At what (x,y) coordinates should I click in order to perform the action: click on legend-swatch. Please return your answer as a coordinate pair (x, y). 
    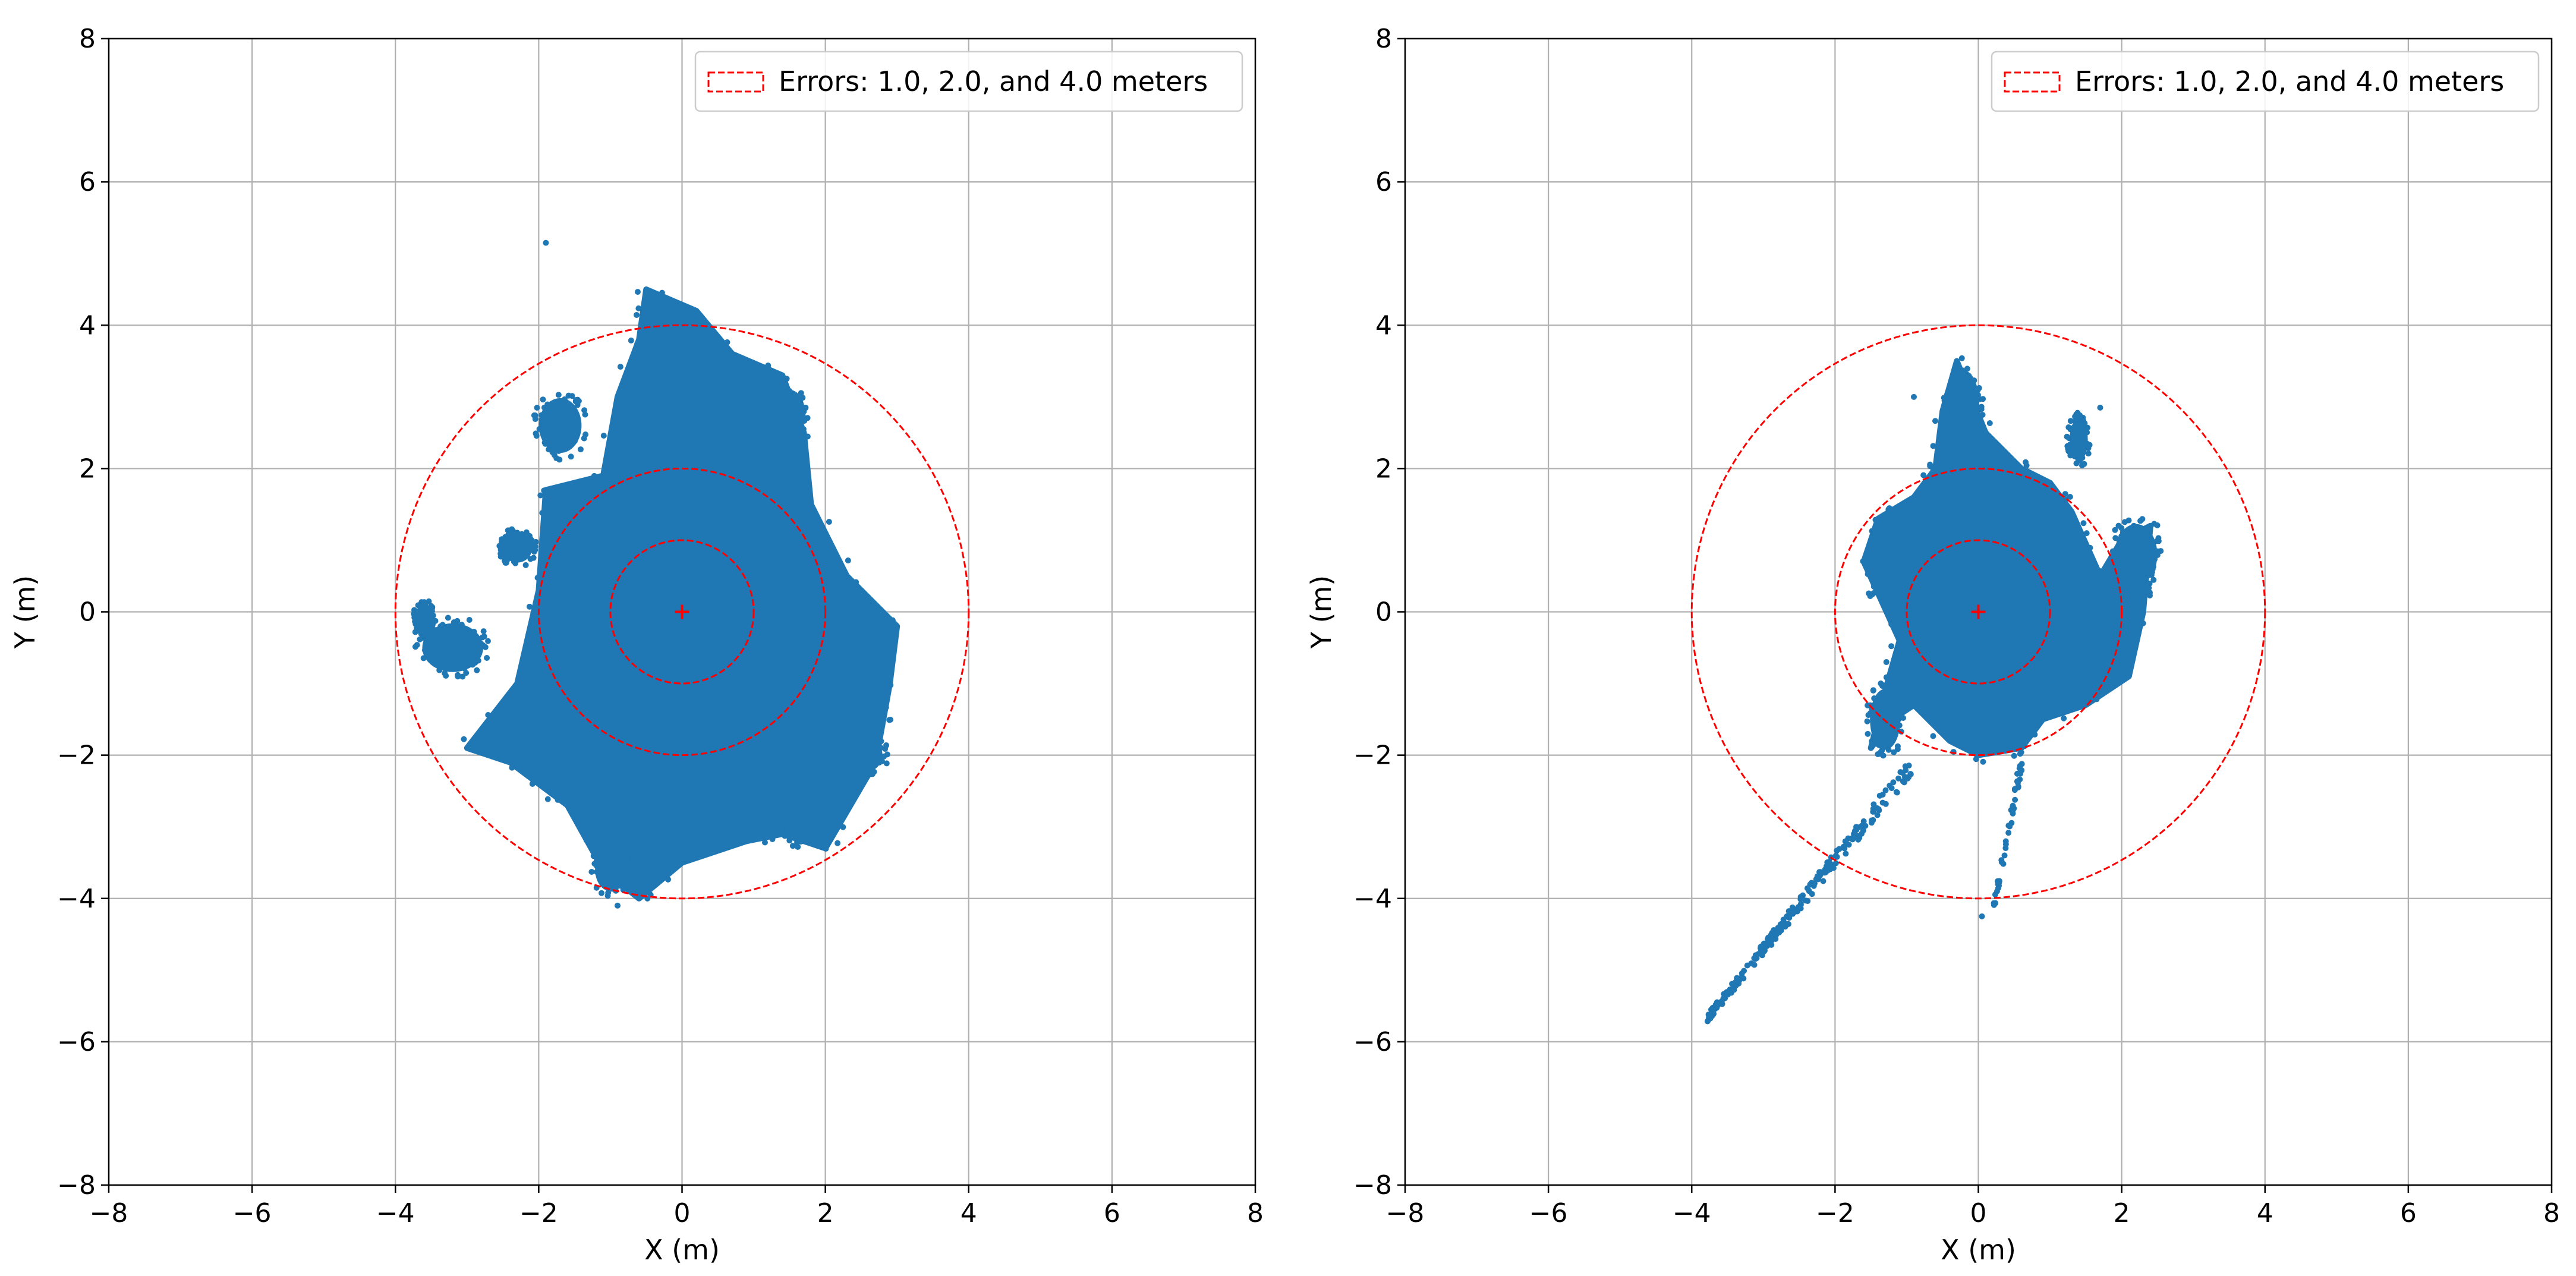
    Looking at the image, I should click on (2032, 82).